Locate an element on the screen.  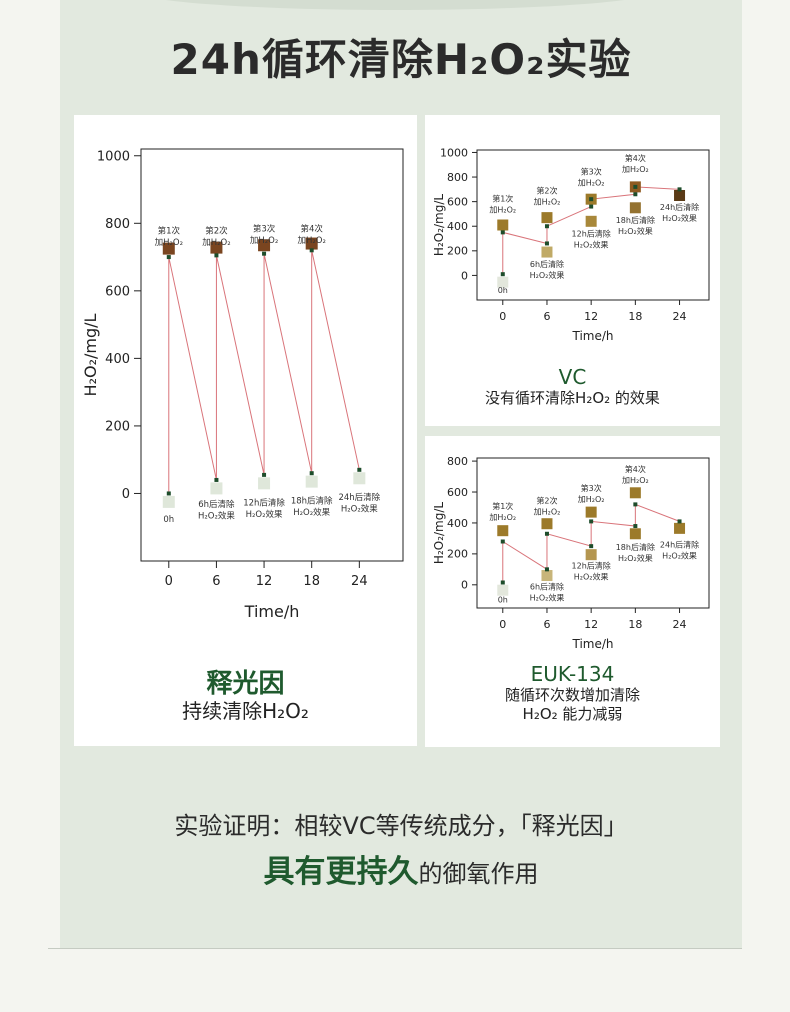
conclusion-rest: 的御氧作用 is located at coordinates (478, 874).